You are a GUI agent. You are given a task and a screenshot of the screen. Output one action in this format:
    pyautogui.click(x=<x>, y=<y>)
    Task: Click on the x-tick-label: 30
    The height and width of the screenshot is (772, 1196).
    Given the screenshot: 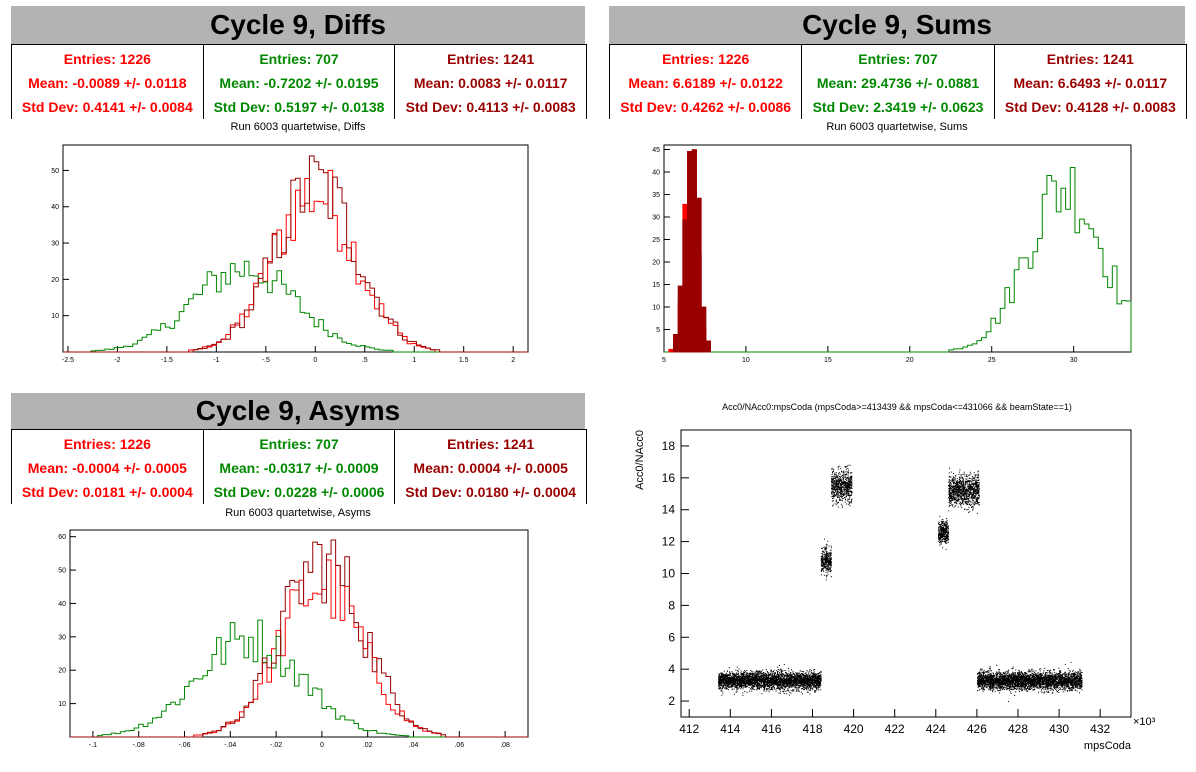 What is the action you would take?
    pyautogui.click(x=1074, y=360)
    